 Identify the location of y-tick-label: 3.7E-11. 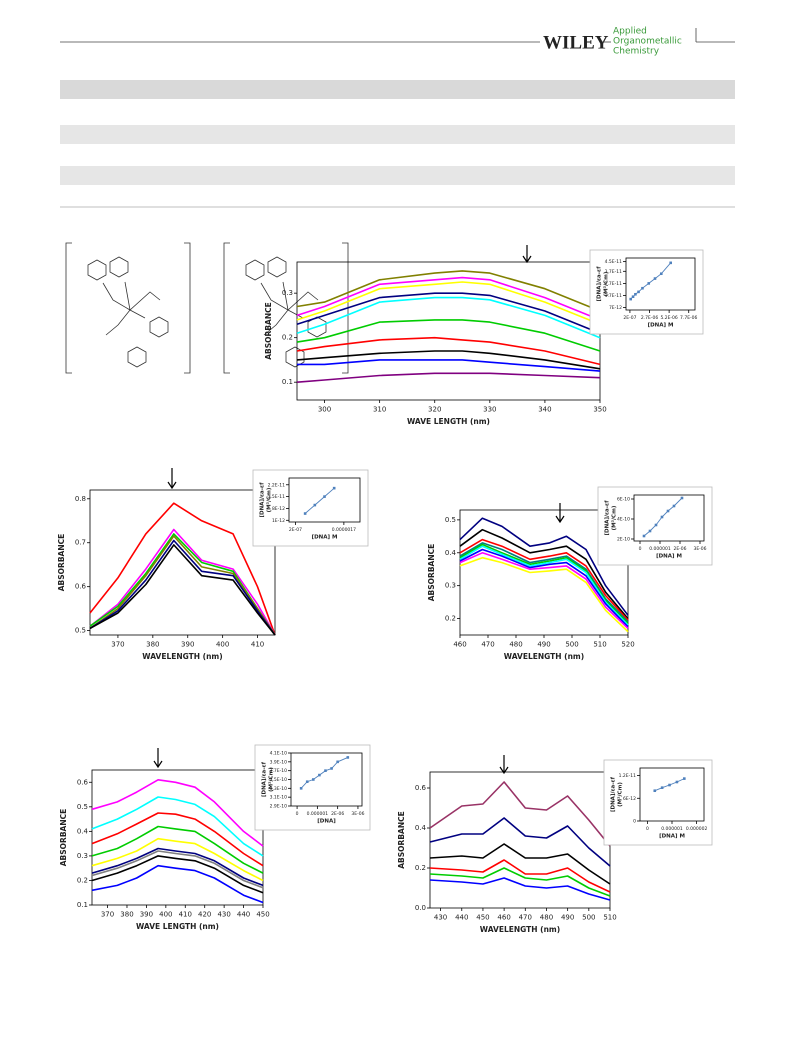
(613, 272).